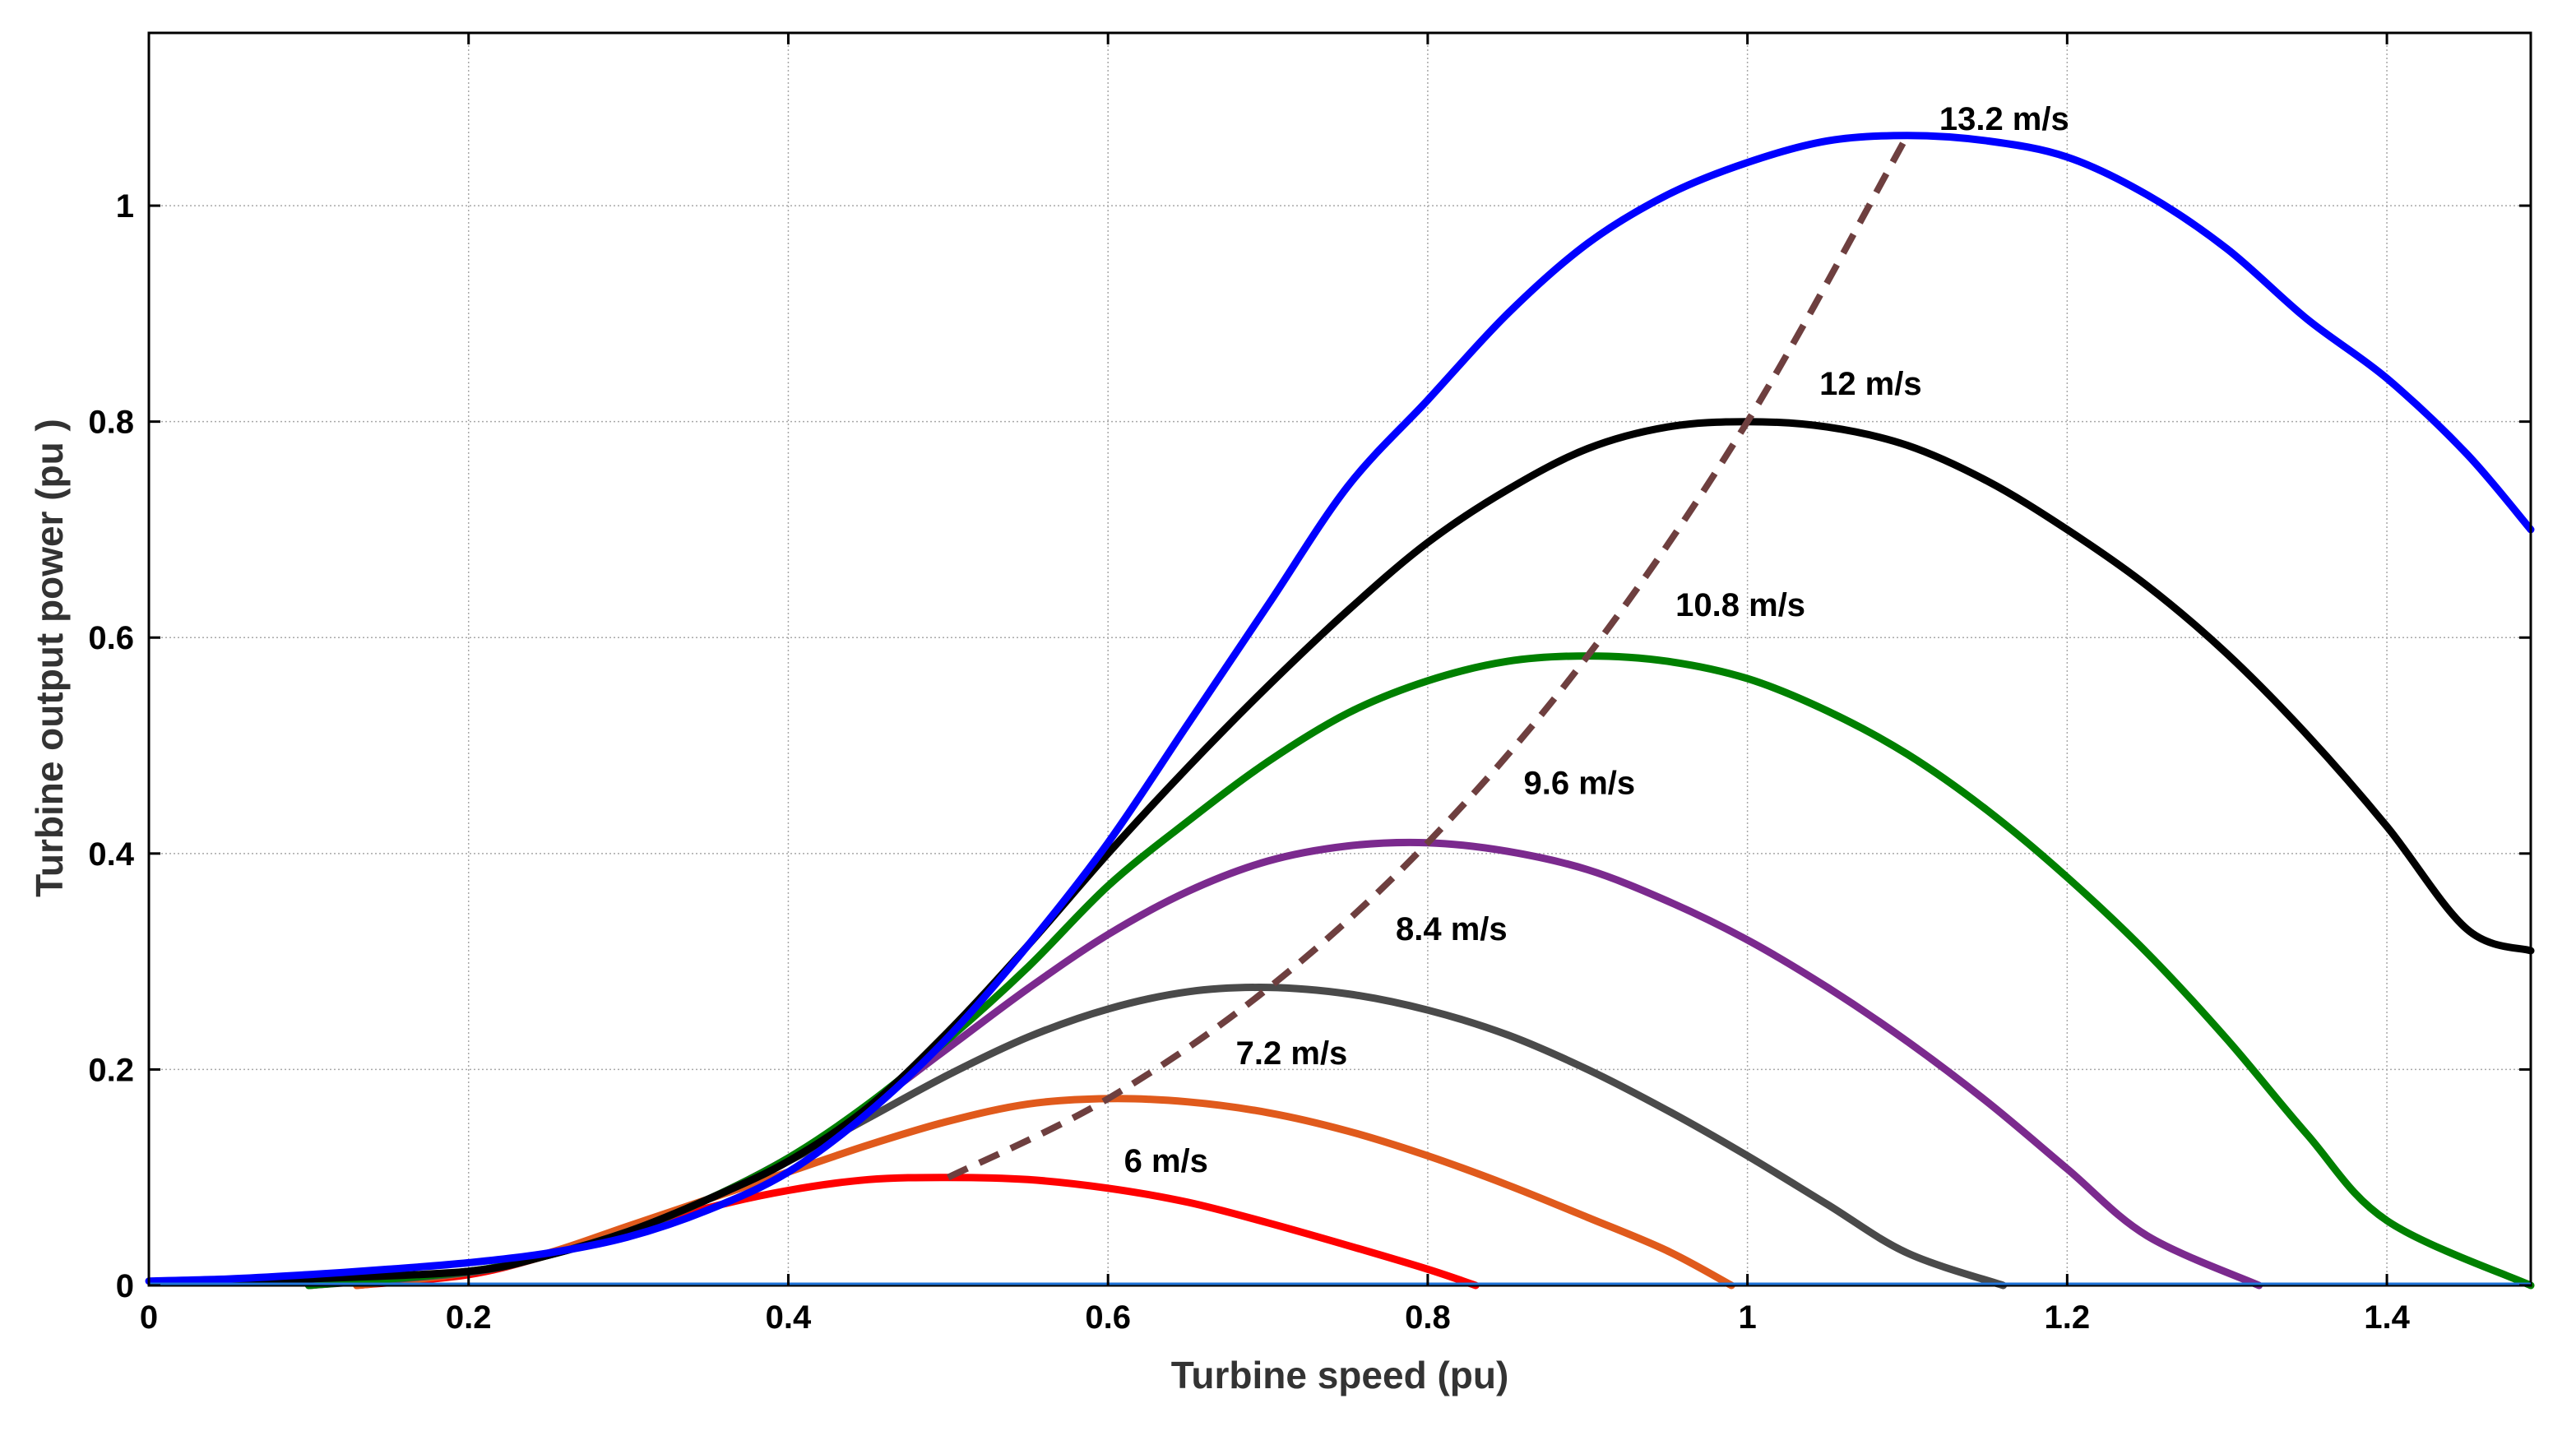  Describe the element at coordinates (2387, 1318) in the screenshot. I see `x-tick-label: 1.4` at that location.